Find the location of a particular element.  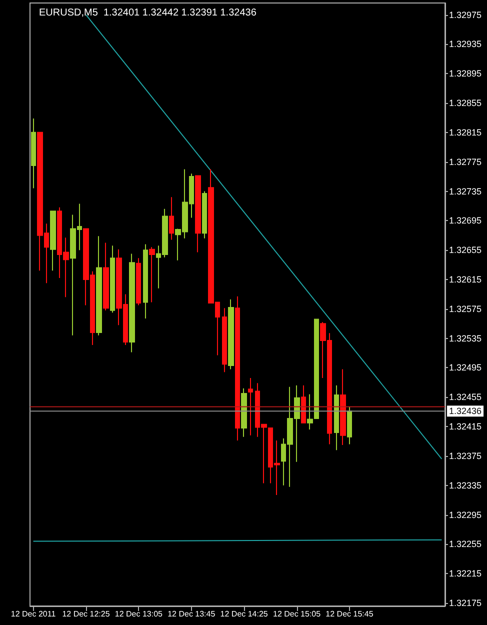

x-tick-label: 12 Dec 13:45 is located at coordinates (192, 614).